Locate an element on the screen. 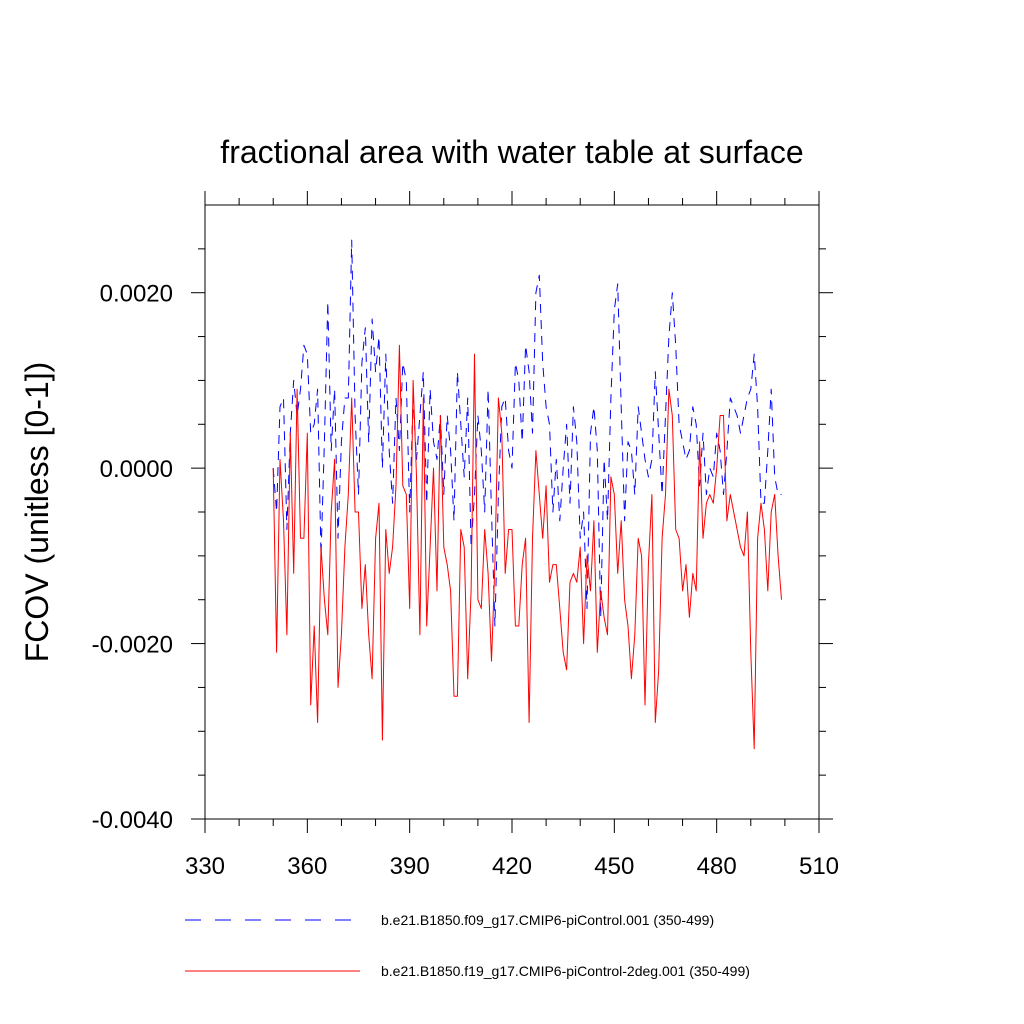  y-tick-label: 0.0000 is located at coordinates (136, 469).